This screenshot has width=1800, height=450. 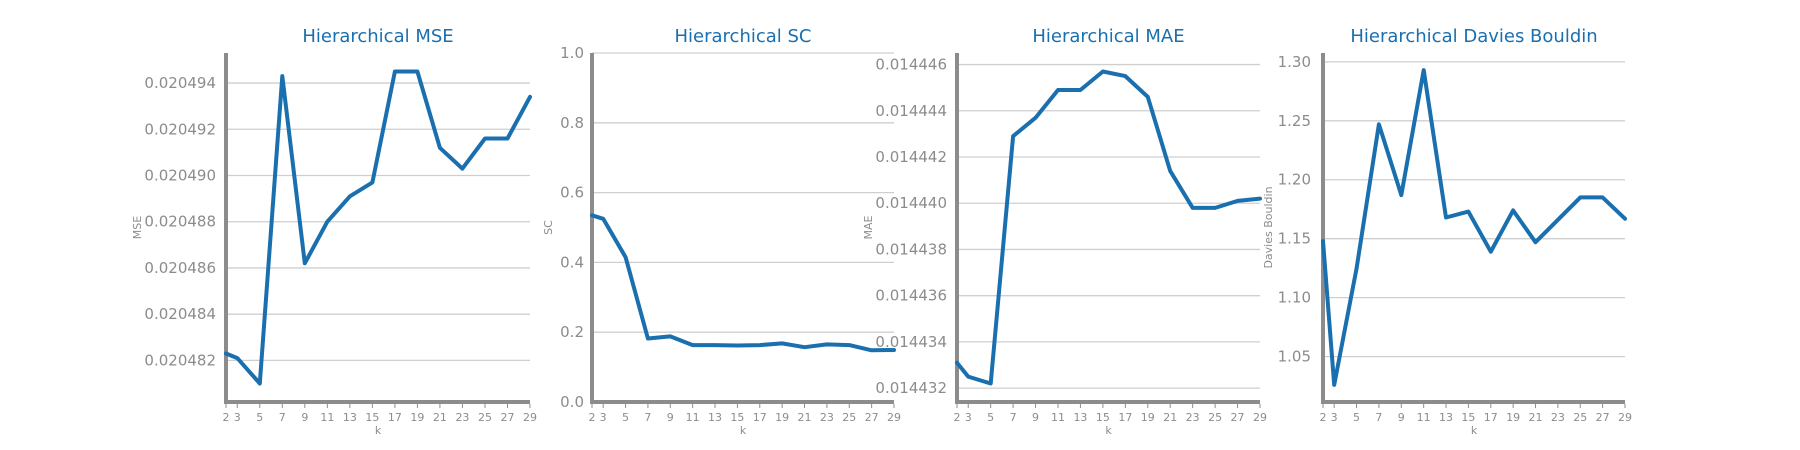 What do you see at coordinates (180, 129) in the screenshot?
I see `y-tick-label: 0.020492` at bounding box center [180, 129].